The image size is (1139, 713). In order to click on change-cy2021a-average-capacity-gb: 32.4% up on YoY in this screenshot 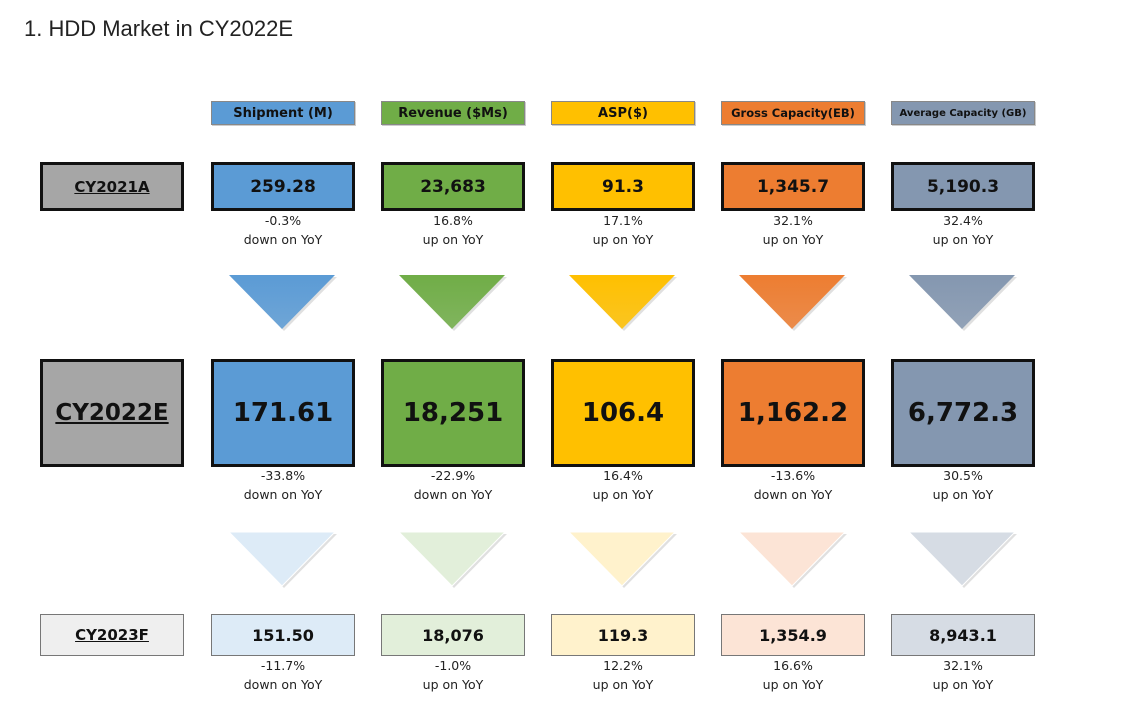, I will do `click(963, 230)`.